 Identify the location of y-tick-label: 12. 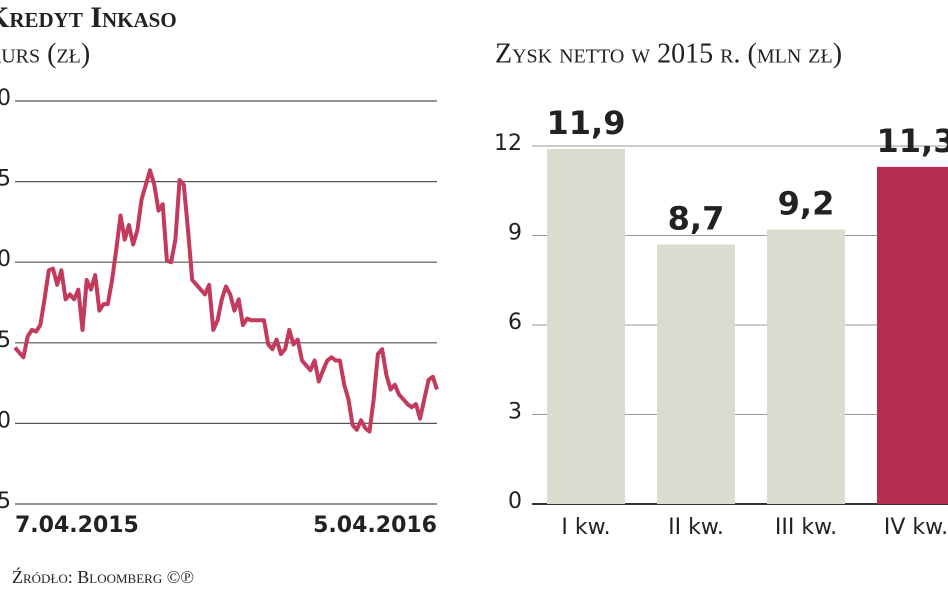
(508, 143).